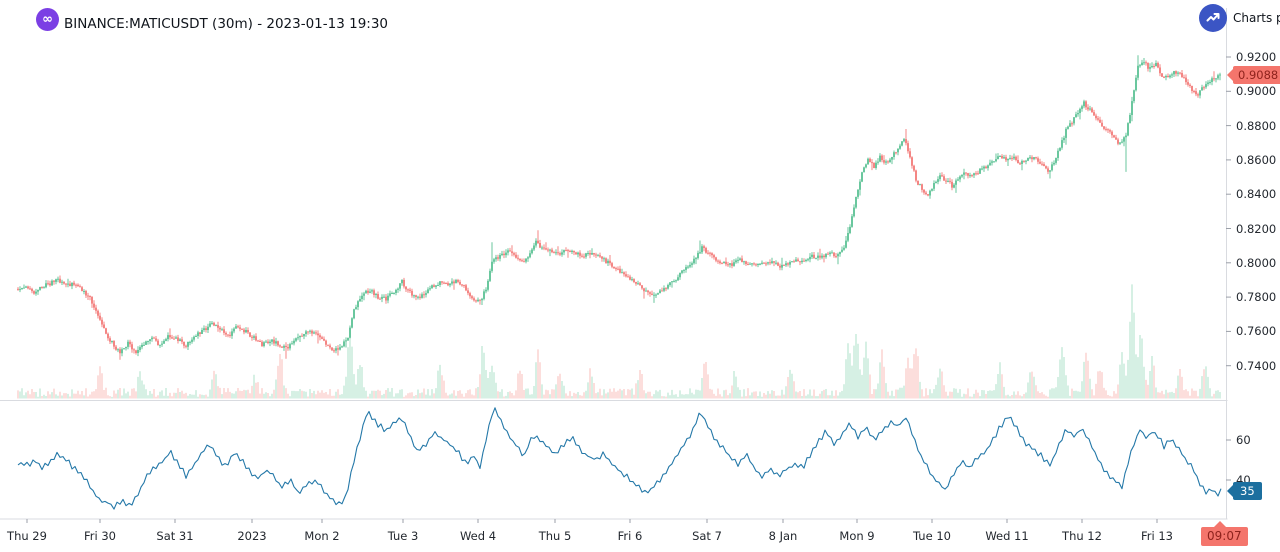 Image resolution: width=1280 pixels, height=552 pixels. I want to click on time-axis-tick: Fri 30, so click(100, 536).